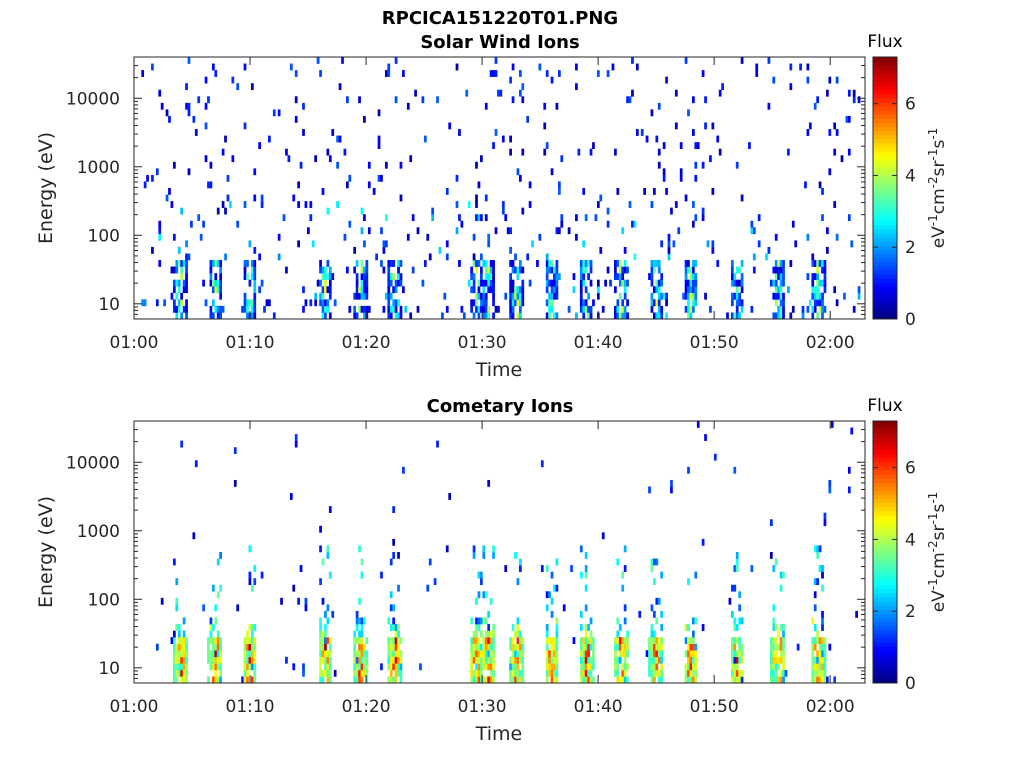 This screenshot has width=1024, height=768. What do you see at coordinates (250, 343) in the screenshot?
I see `x-tick-label: 01:10` at bounding box center [250, 343].